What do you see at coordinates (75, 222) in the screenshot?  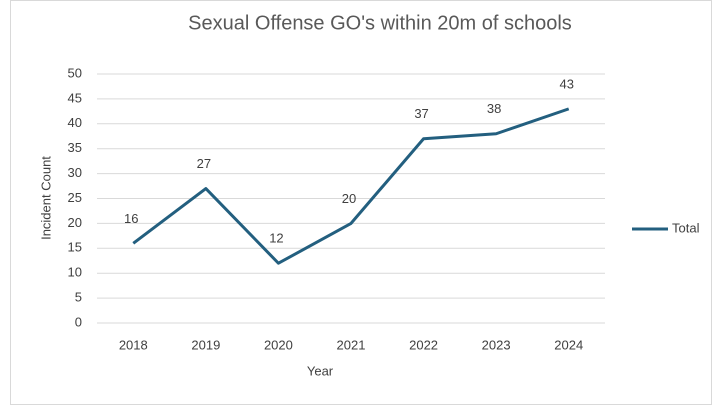 I see `y-tick-label: 20` at bounding box center [75, 222].